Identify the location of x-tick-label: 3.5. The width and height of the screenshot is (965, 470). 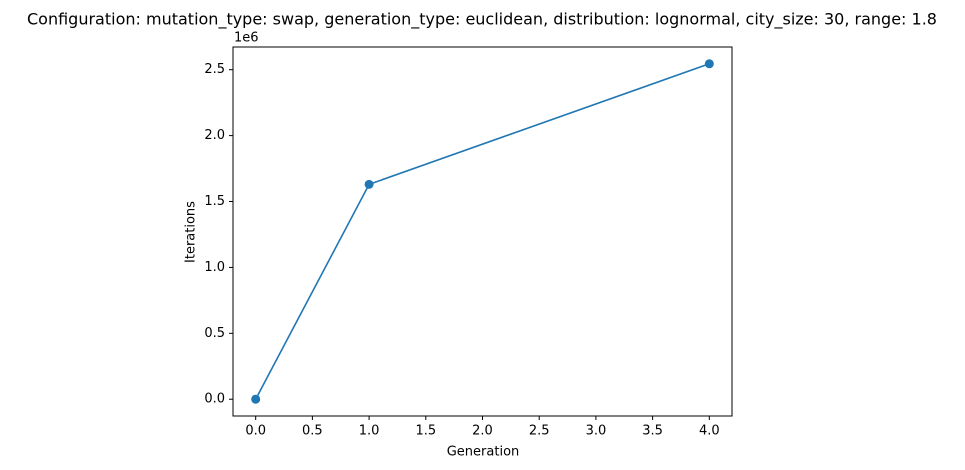
(652, 431).